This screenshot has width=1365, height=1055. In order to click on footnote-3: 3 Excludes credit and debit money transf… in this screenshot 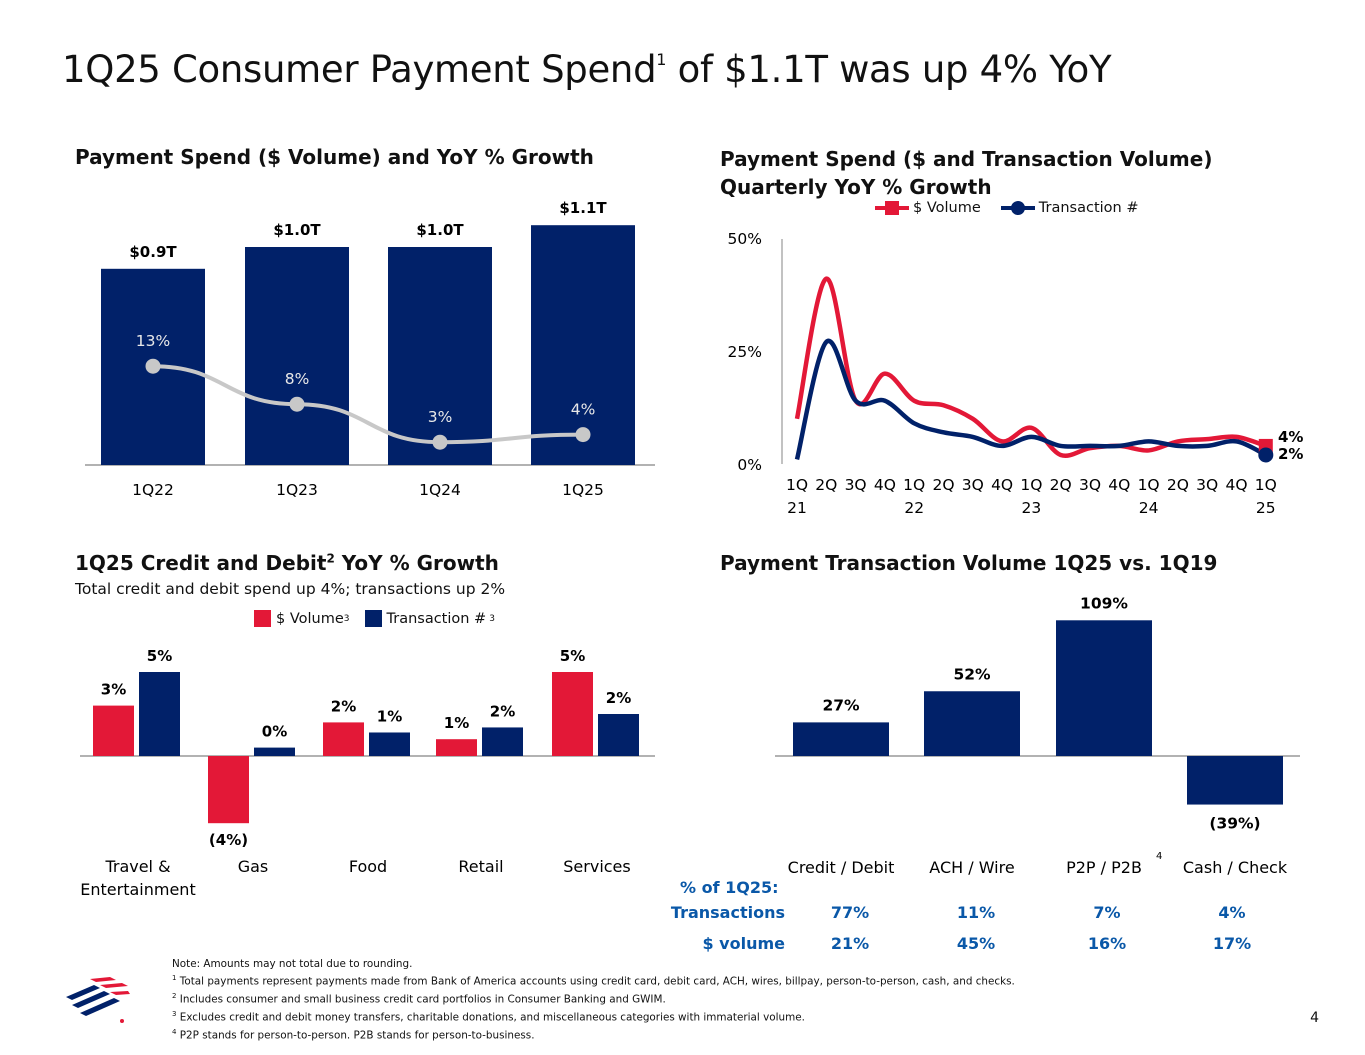, I will do `click(488, 1016)`.